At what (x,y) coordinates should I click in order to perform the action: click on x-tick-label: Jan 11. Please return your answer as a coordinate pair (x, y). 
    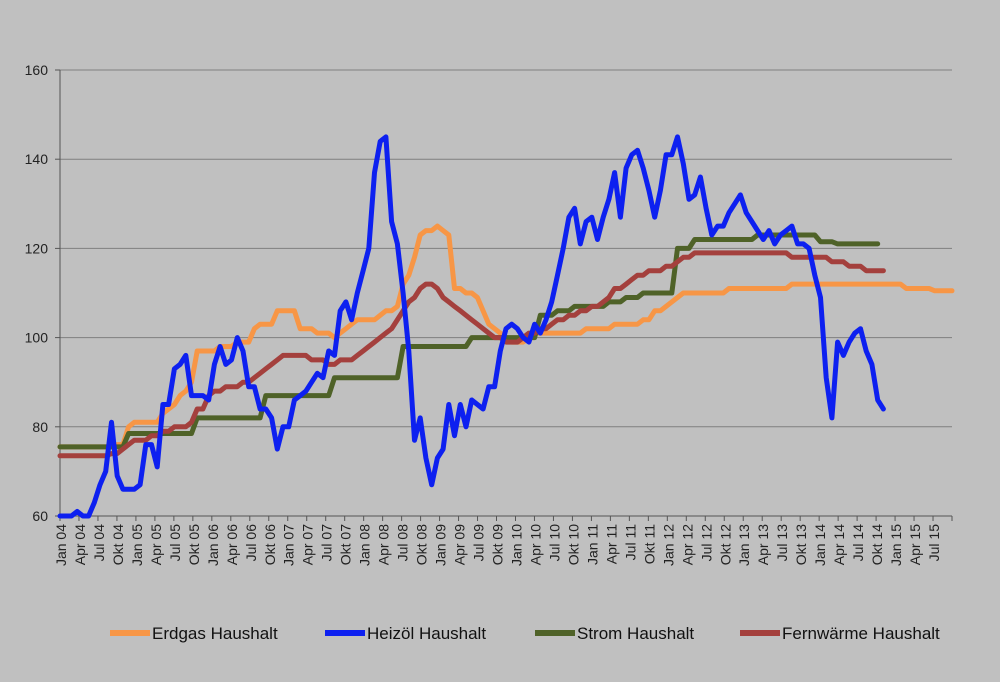
    Looking at the image, I should click on (592, 544).